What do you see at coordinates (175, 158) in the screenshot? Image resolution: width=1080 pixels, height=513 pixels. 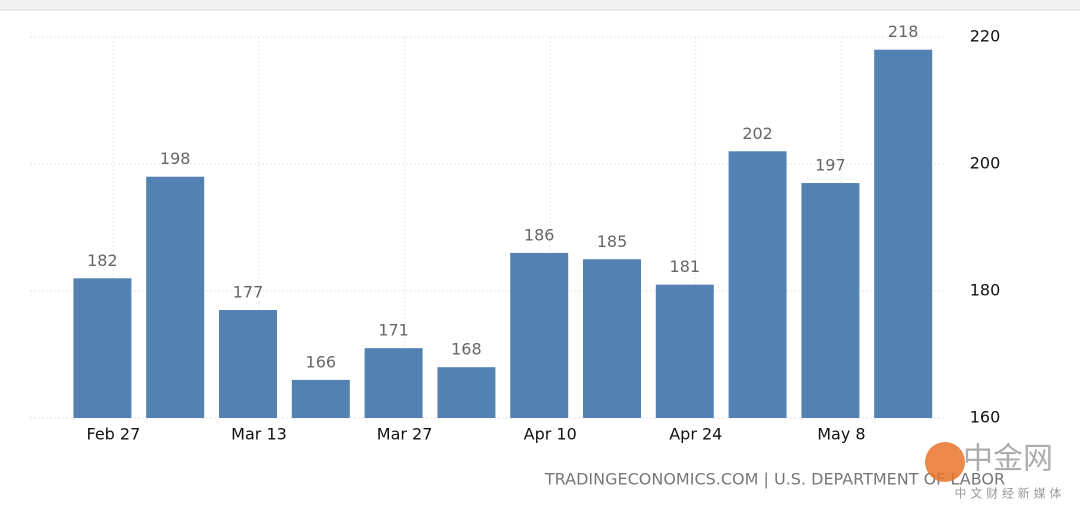 I see `value-label: 198` at bounding box center [175, 158].